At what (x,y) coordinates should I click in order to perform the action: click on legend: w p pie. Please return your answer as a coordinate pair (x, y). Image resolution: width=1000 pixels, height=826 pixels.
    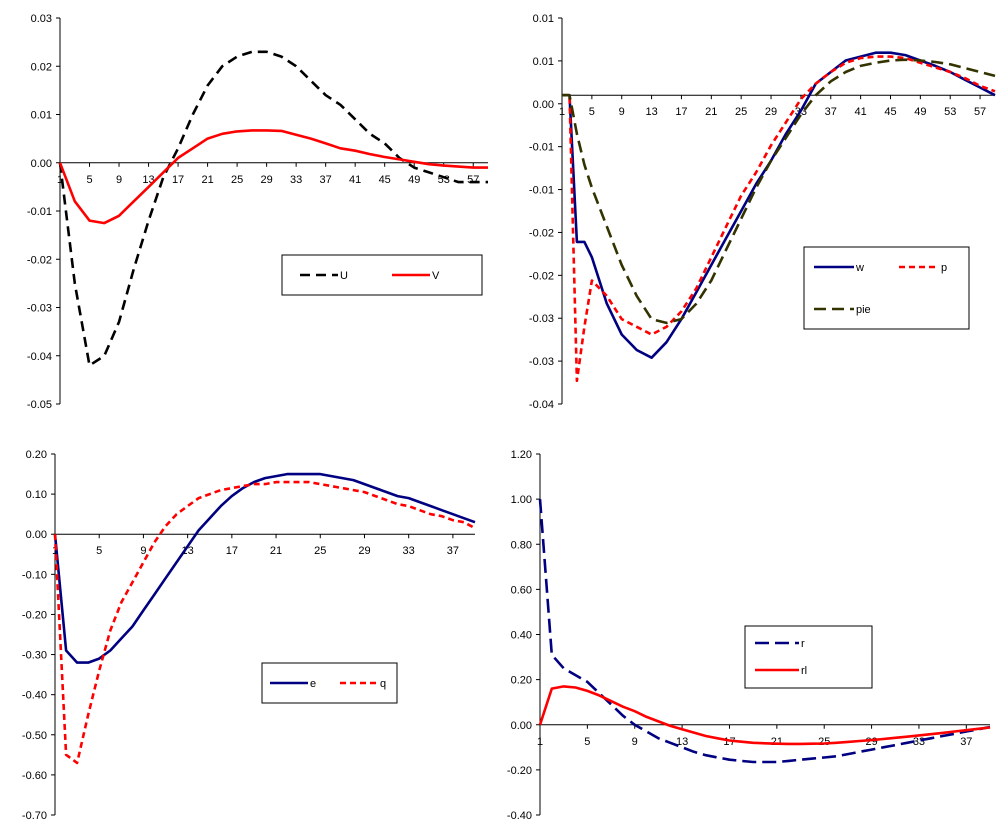
    Looking at the image, I should click on (886, 288).